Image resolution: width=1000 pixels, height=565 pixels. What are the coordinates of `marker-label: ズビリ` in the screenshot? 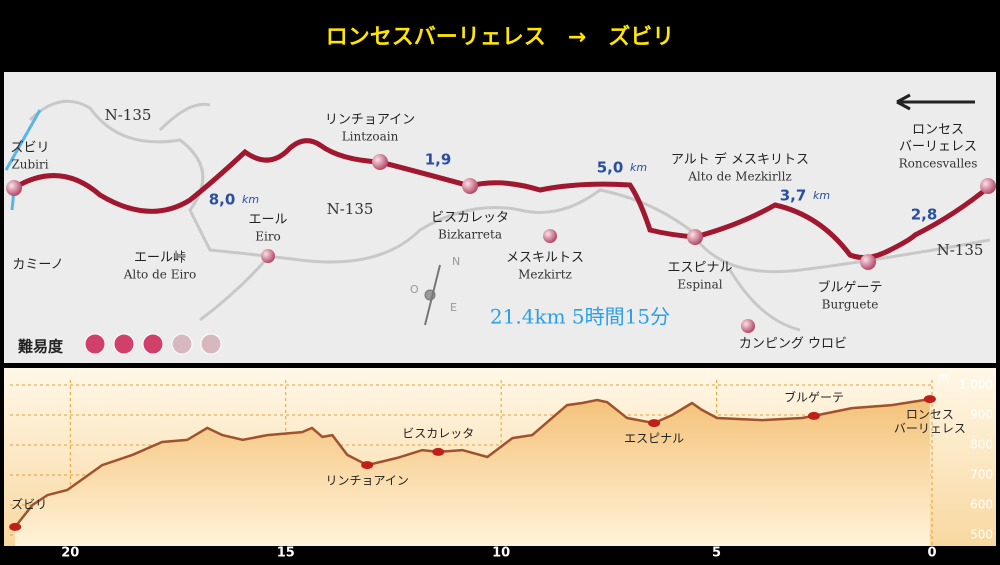 It's located at (29, 503).